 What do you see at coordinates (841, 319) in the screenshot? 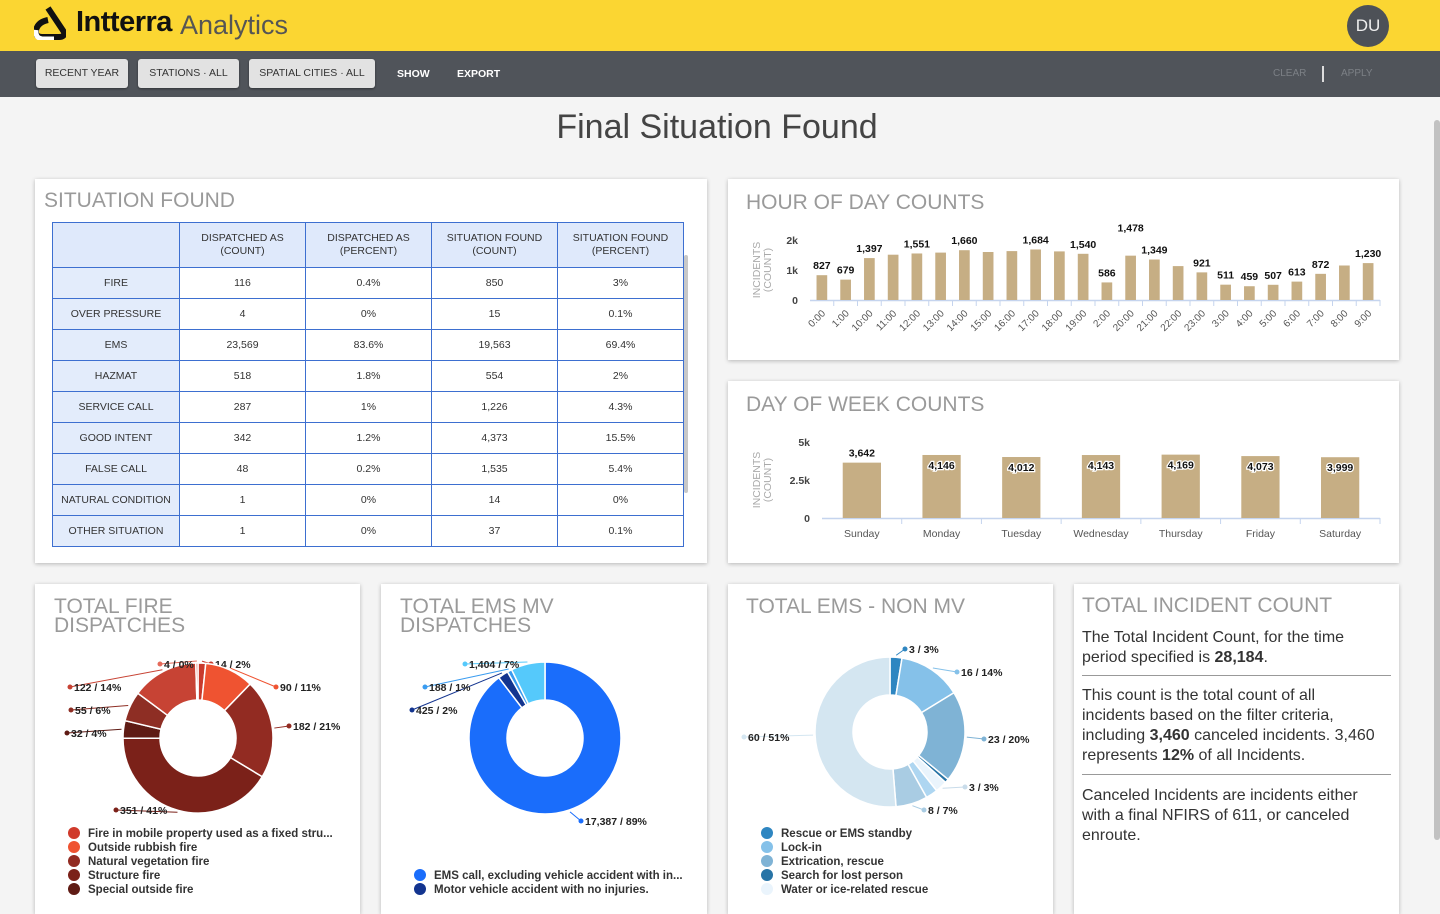
I see `x-tick-label: 1:00` at bounding box center [841, 319].